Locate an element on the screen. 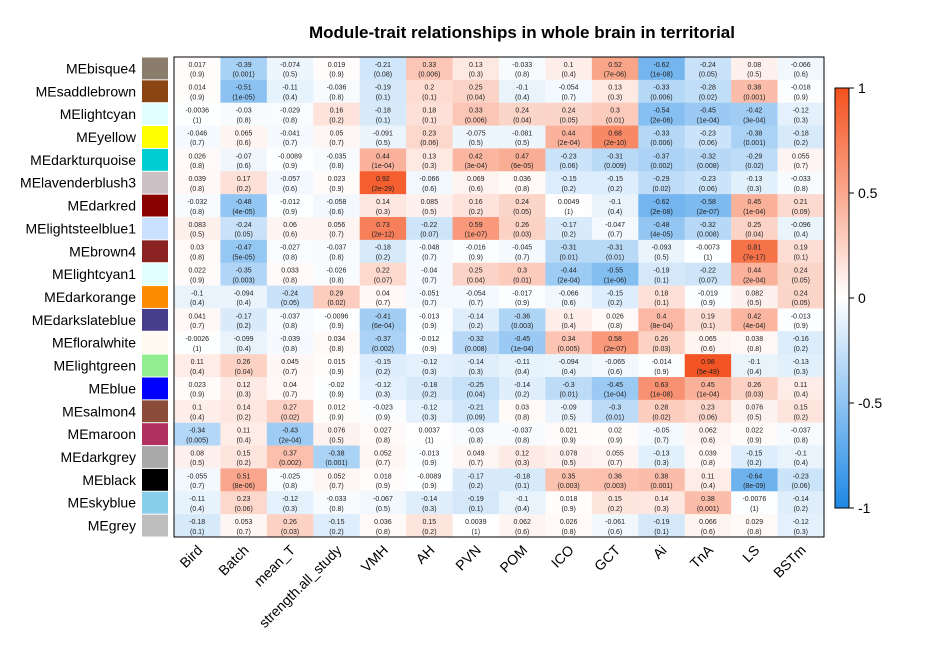 The width and height of the screenshot is (929, 668). cell-correlation: 0.018 is located at coordinates (569, 499).